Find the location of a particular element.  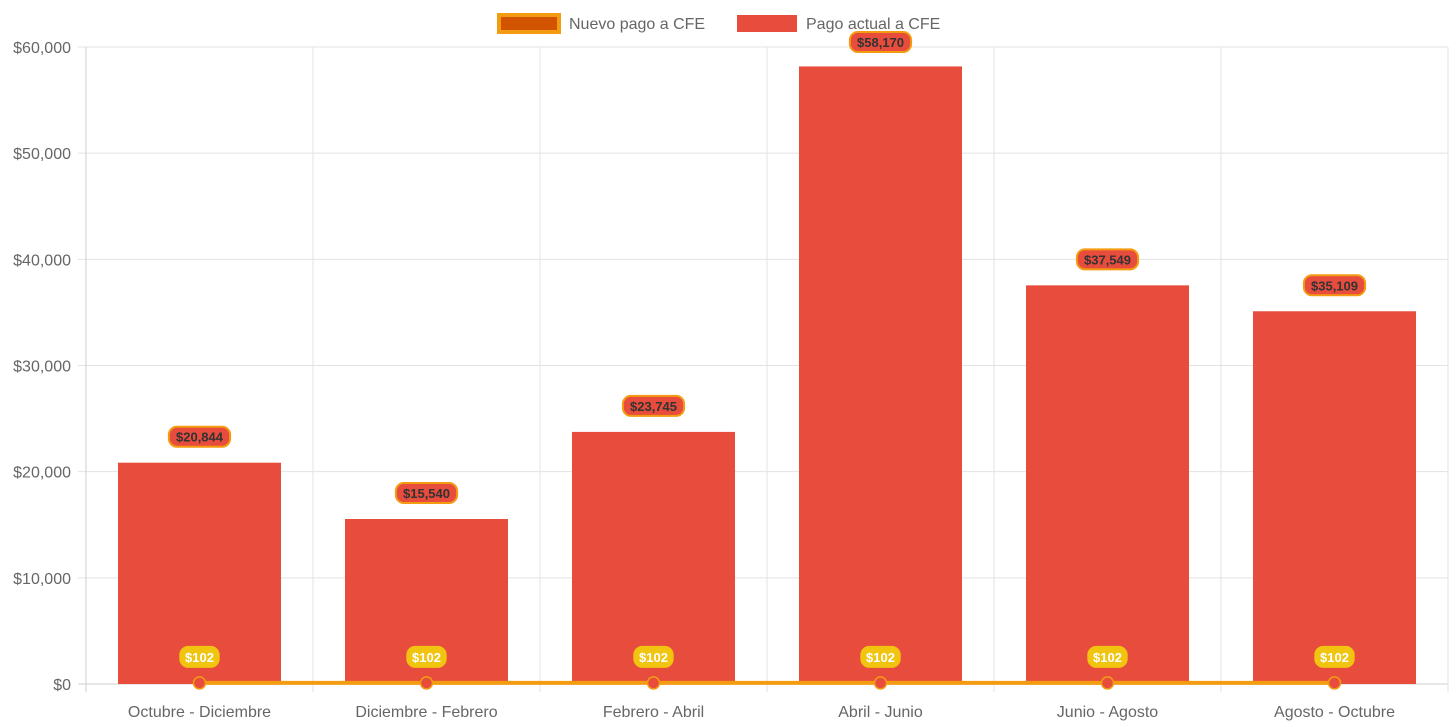

x-tick-label: Febrero - Abril is located at coordinates (653, 712).